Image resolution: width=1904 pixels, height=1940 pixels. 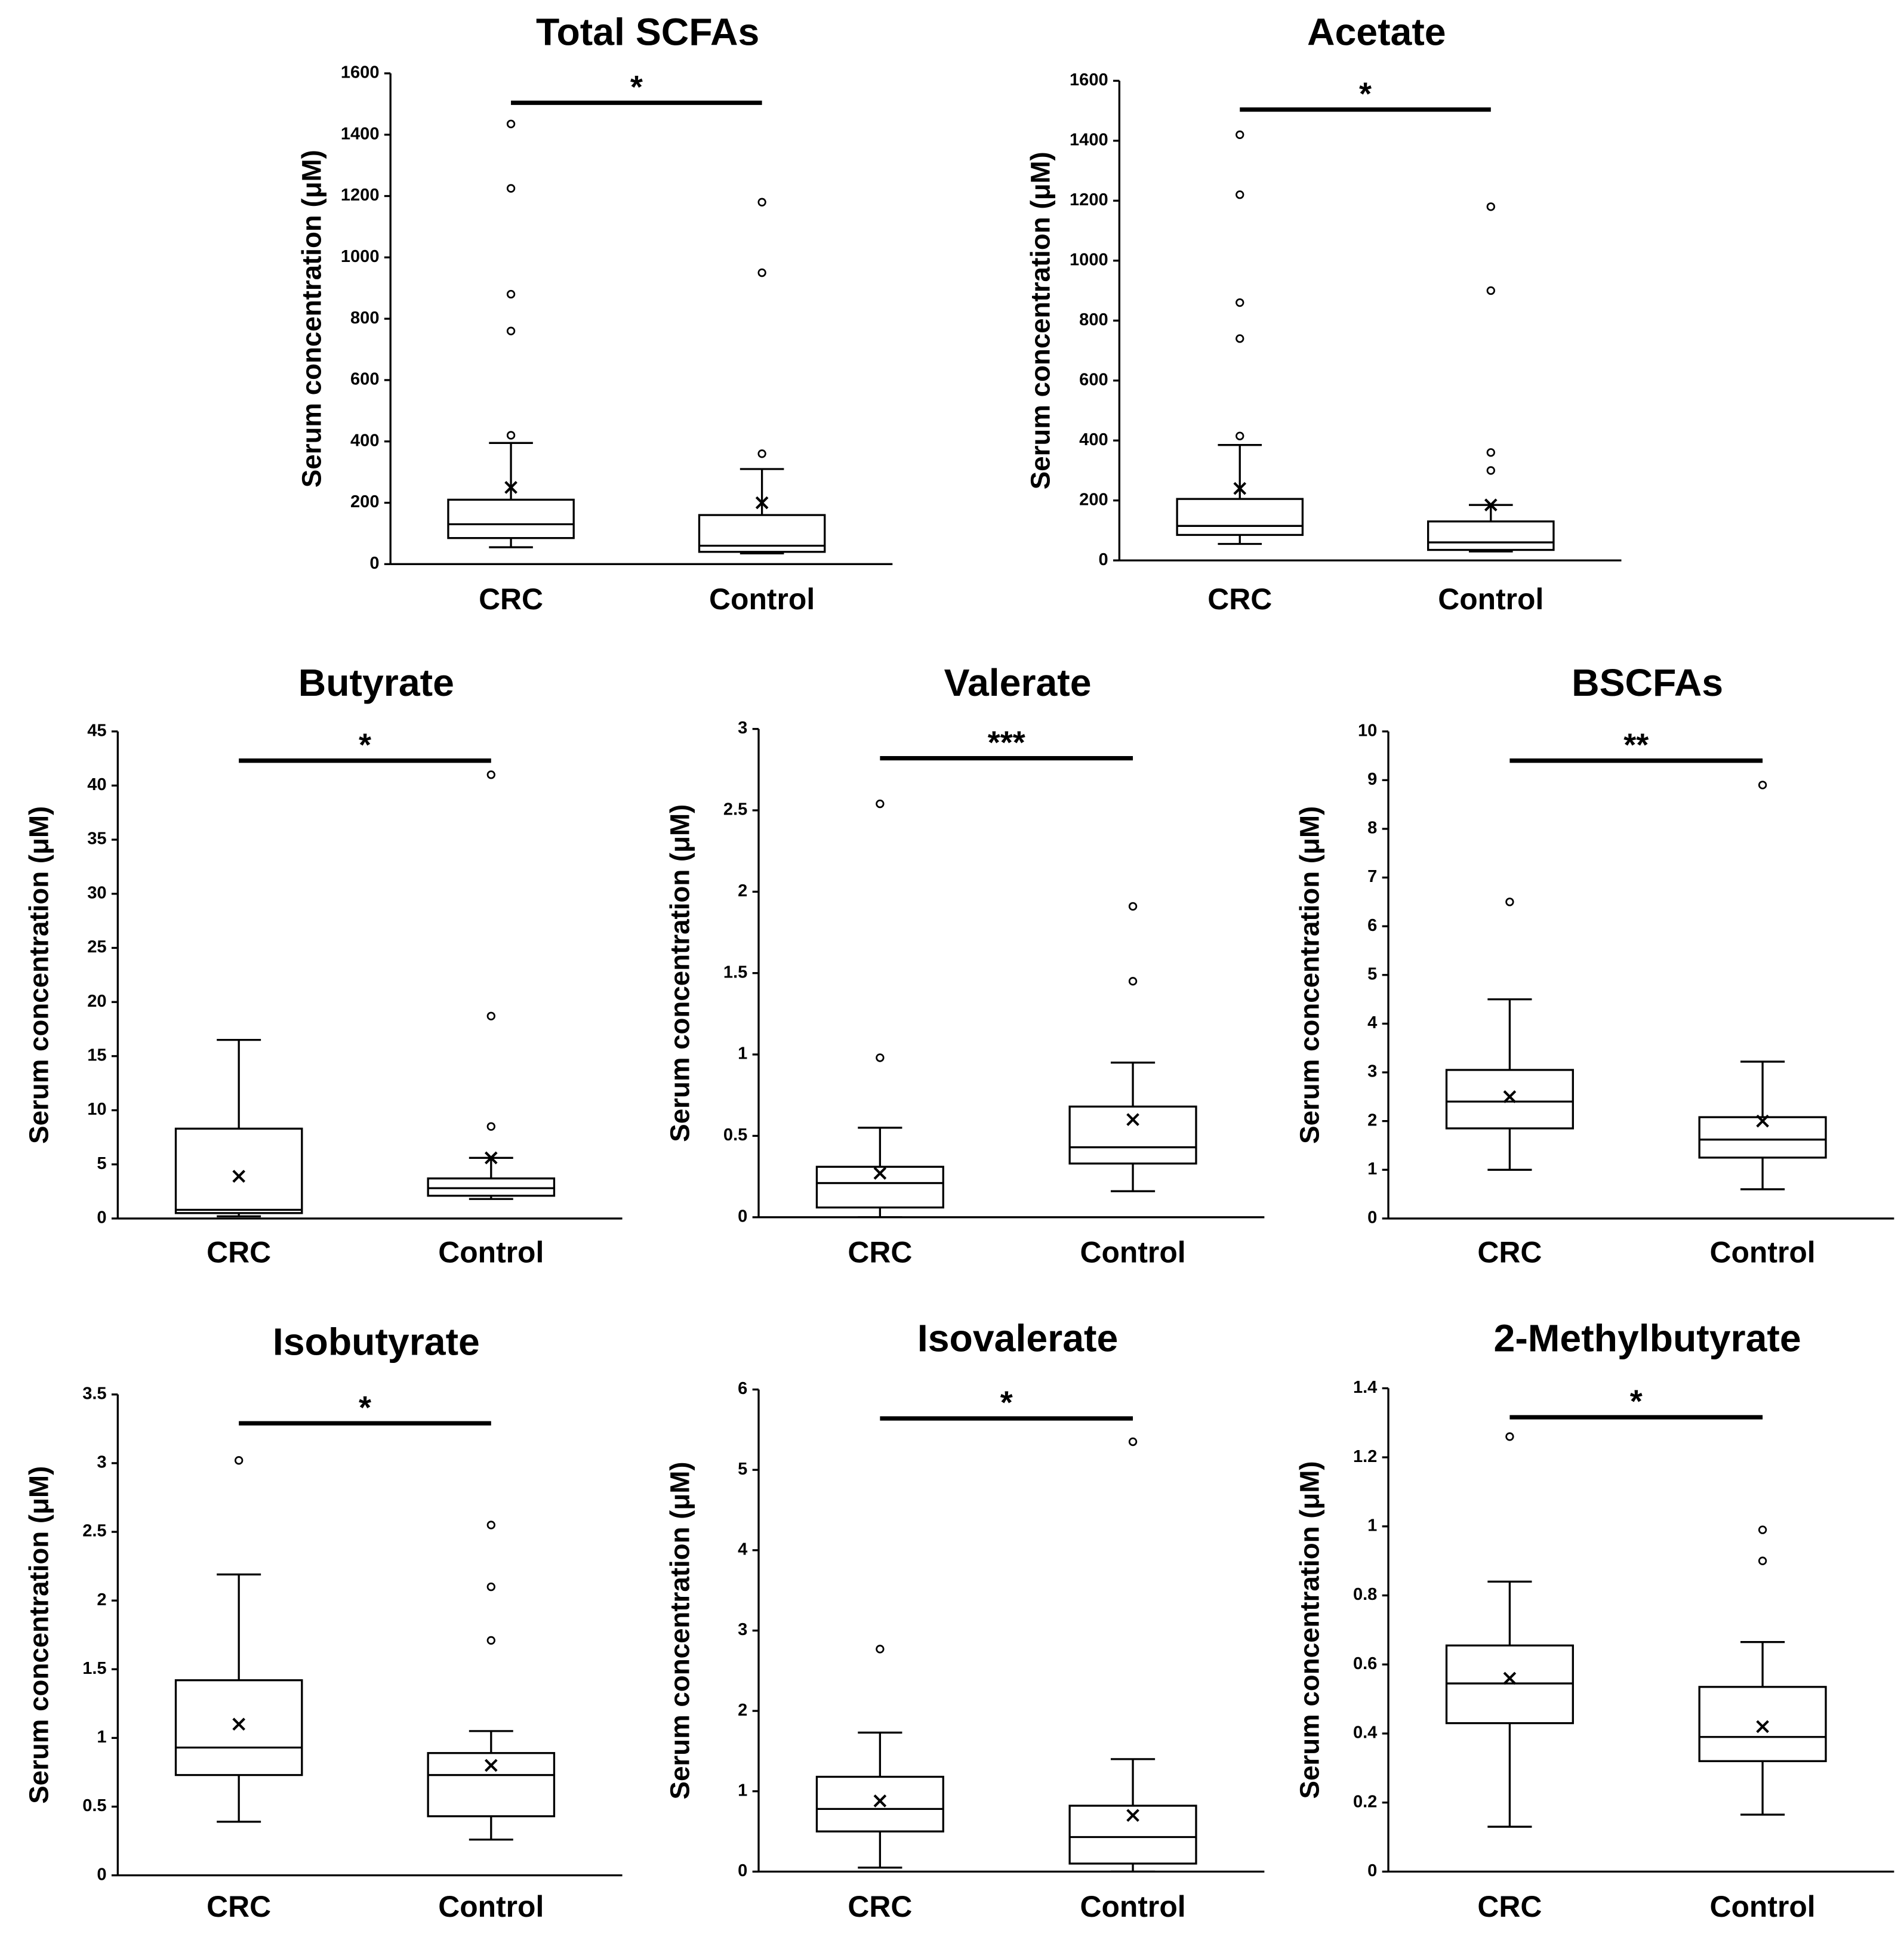 I want to click on y-tick-label: 200, so click(x=365, y=501).